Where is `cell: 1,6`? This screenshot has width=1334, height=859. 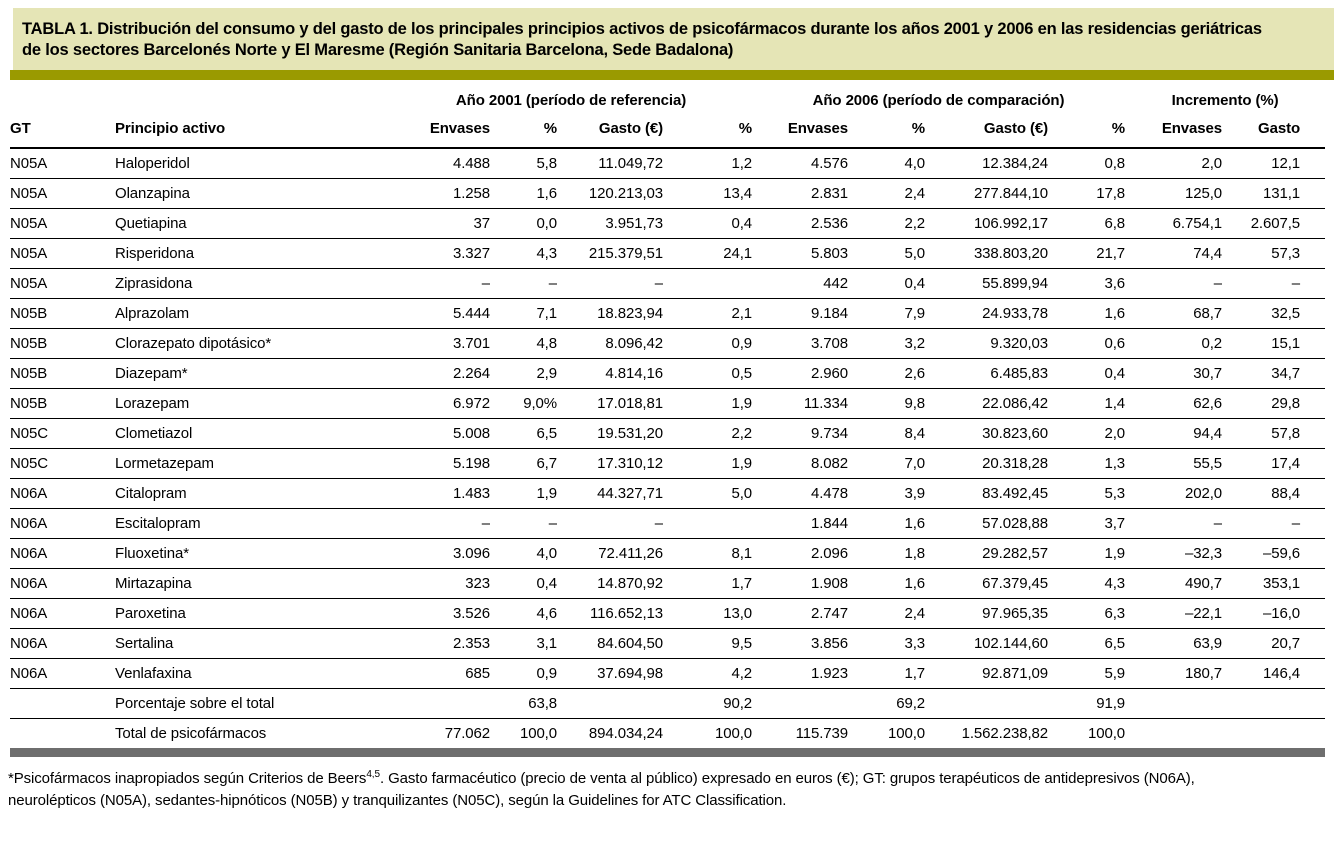 cell: 1,6 is located at coordinates (1115, 313).